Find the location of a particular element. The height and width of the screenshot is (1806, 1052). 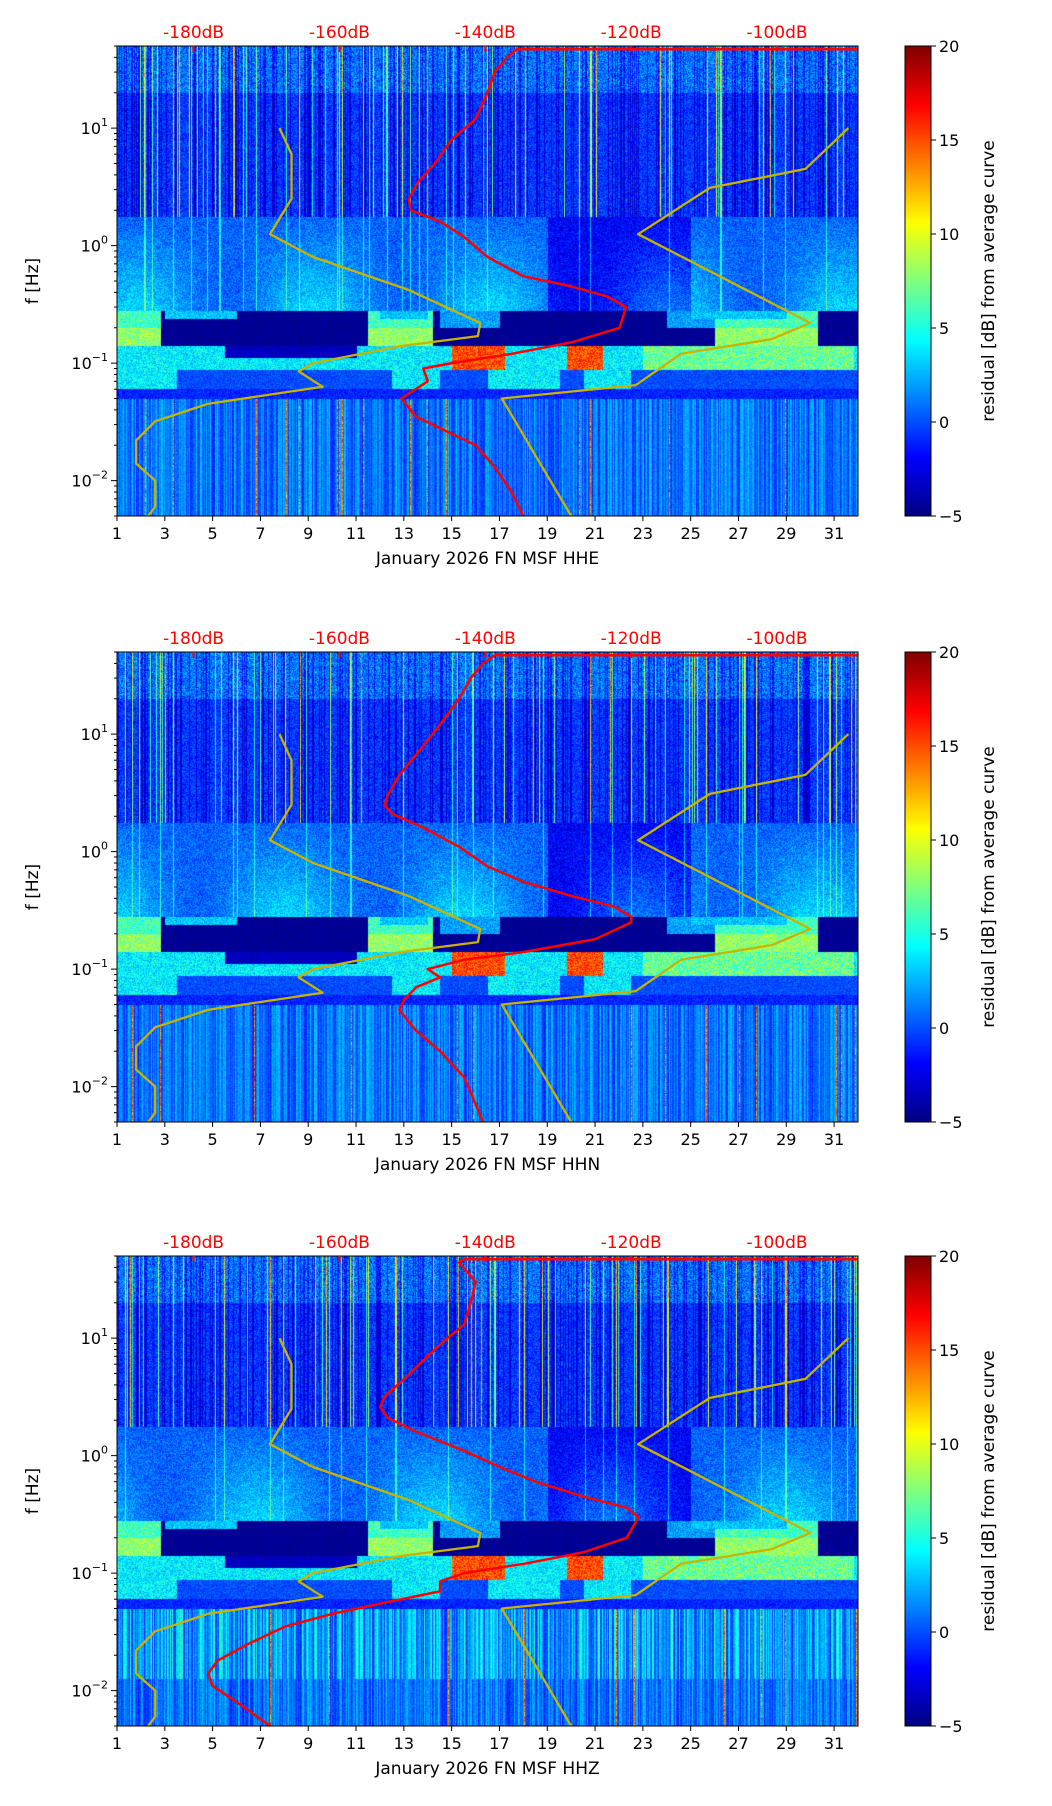

average-psd-curve is located at coordinates (620, 888).